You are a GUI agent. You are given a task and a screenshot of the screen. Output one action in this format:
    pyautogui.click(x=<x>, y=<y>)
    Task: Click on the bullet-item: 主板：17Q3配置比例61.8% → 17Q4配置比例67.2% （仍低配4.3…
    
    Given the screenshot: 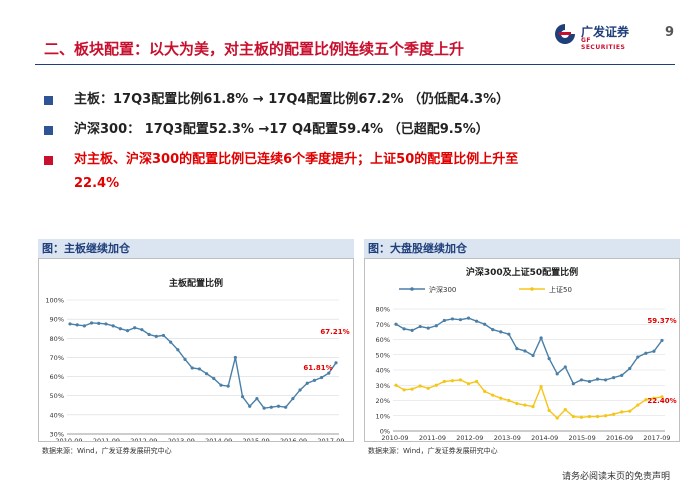 What is the action you would take?
    pyautogui.click(x=354, y=105)
    